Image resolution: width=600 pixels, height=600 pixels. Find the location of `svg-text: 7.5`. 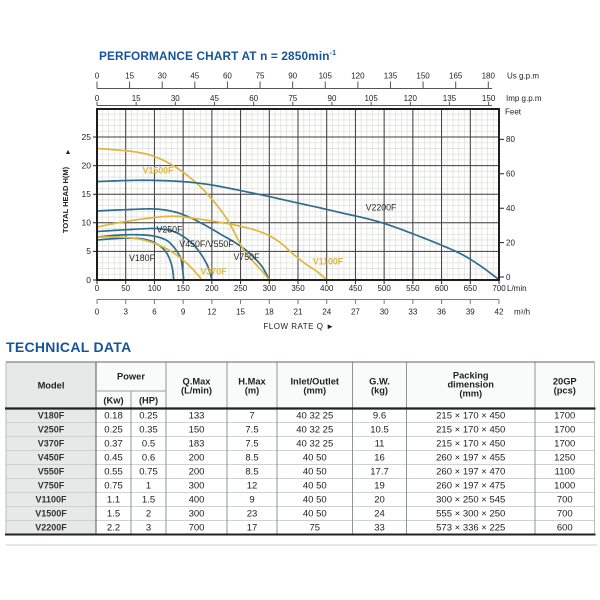

svg-text: 7.5 is located at coordinates (251, 429).